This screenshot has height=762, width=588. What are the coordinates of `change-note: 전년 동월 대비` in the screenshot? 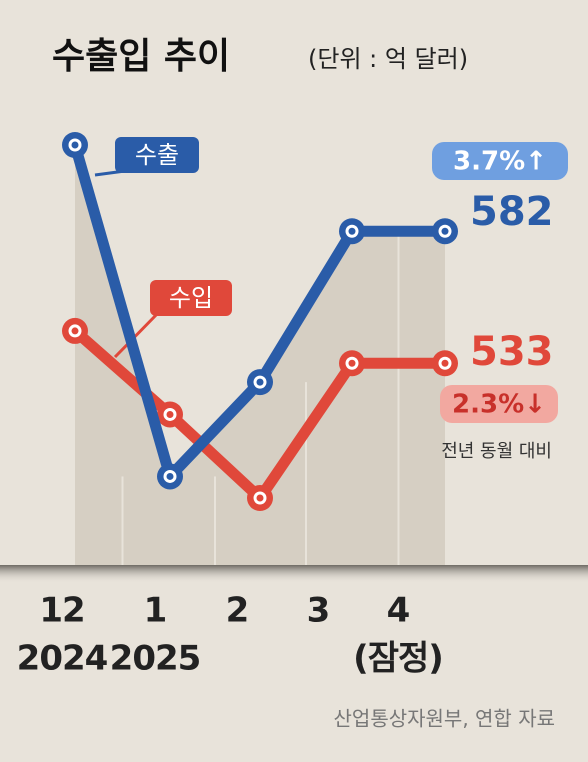 It's located at (496, 451).